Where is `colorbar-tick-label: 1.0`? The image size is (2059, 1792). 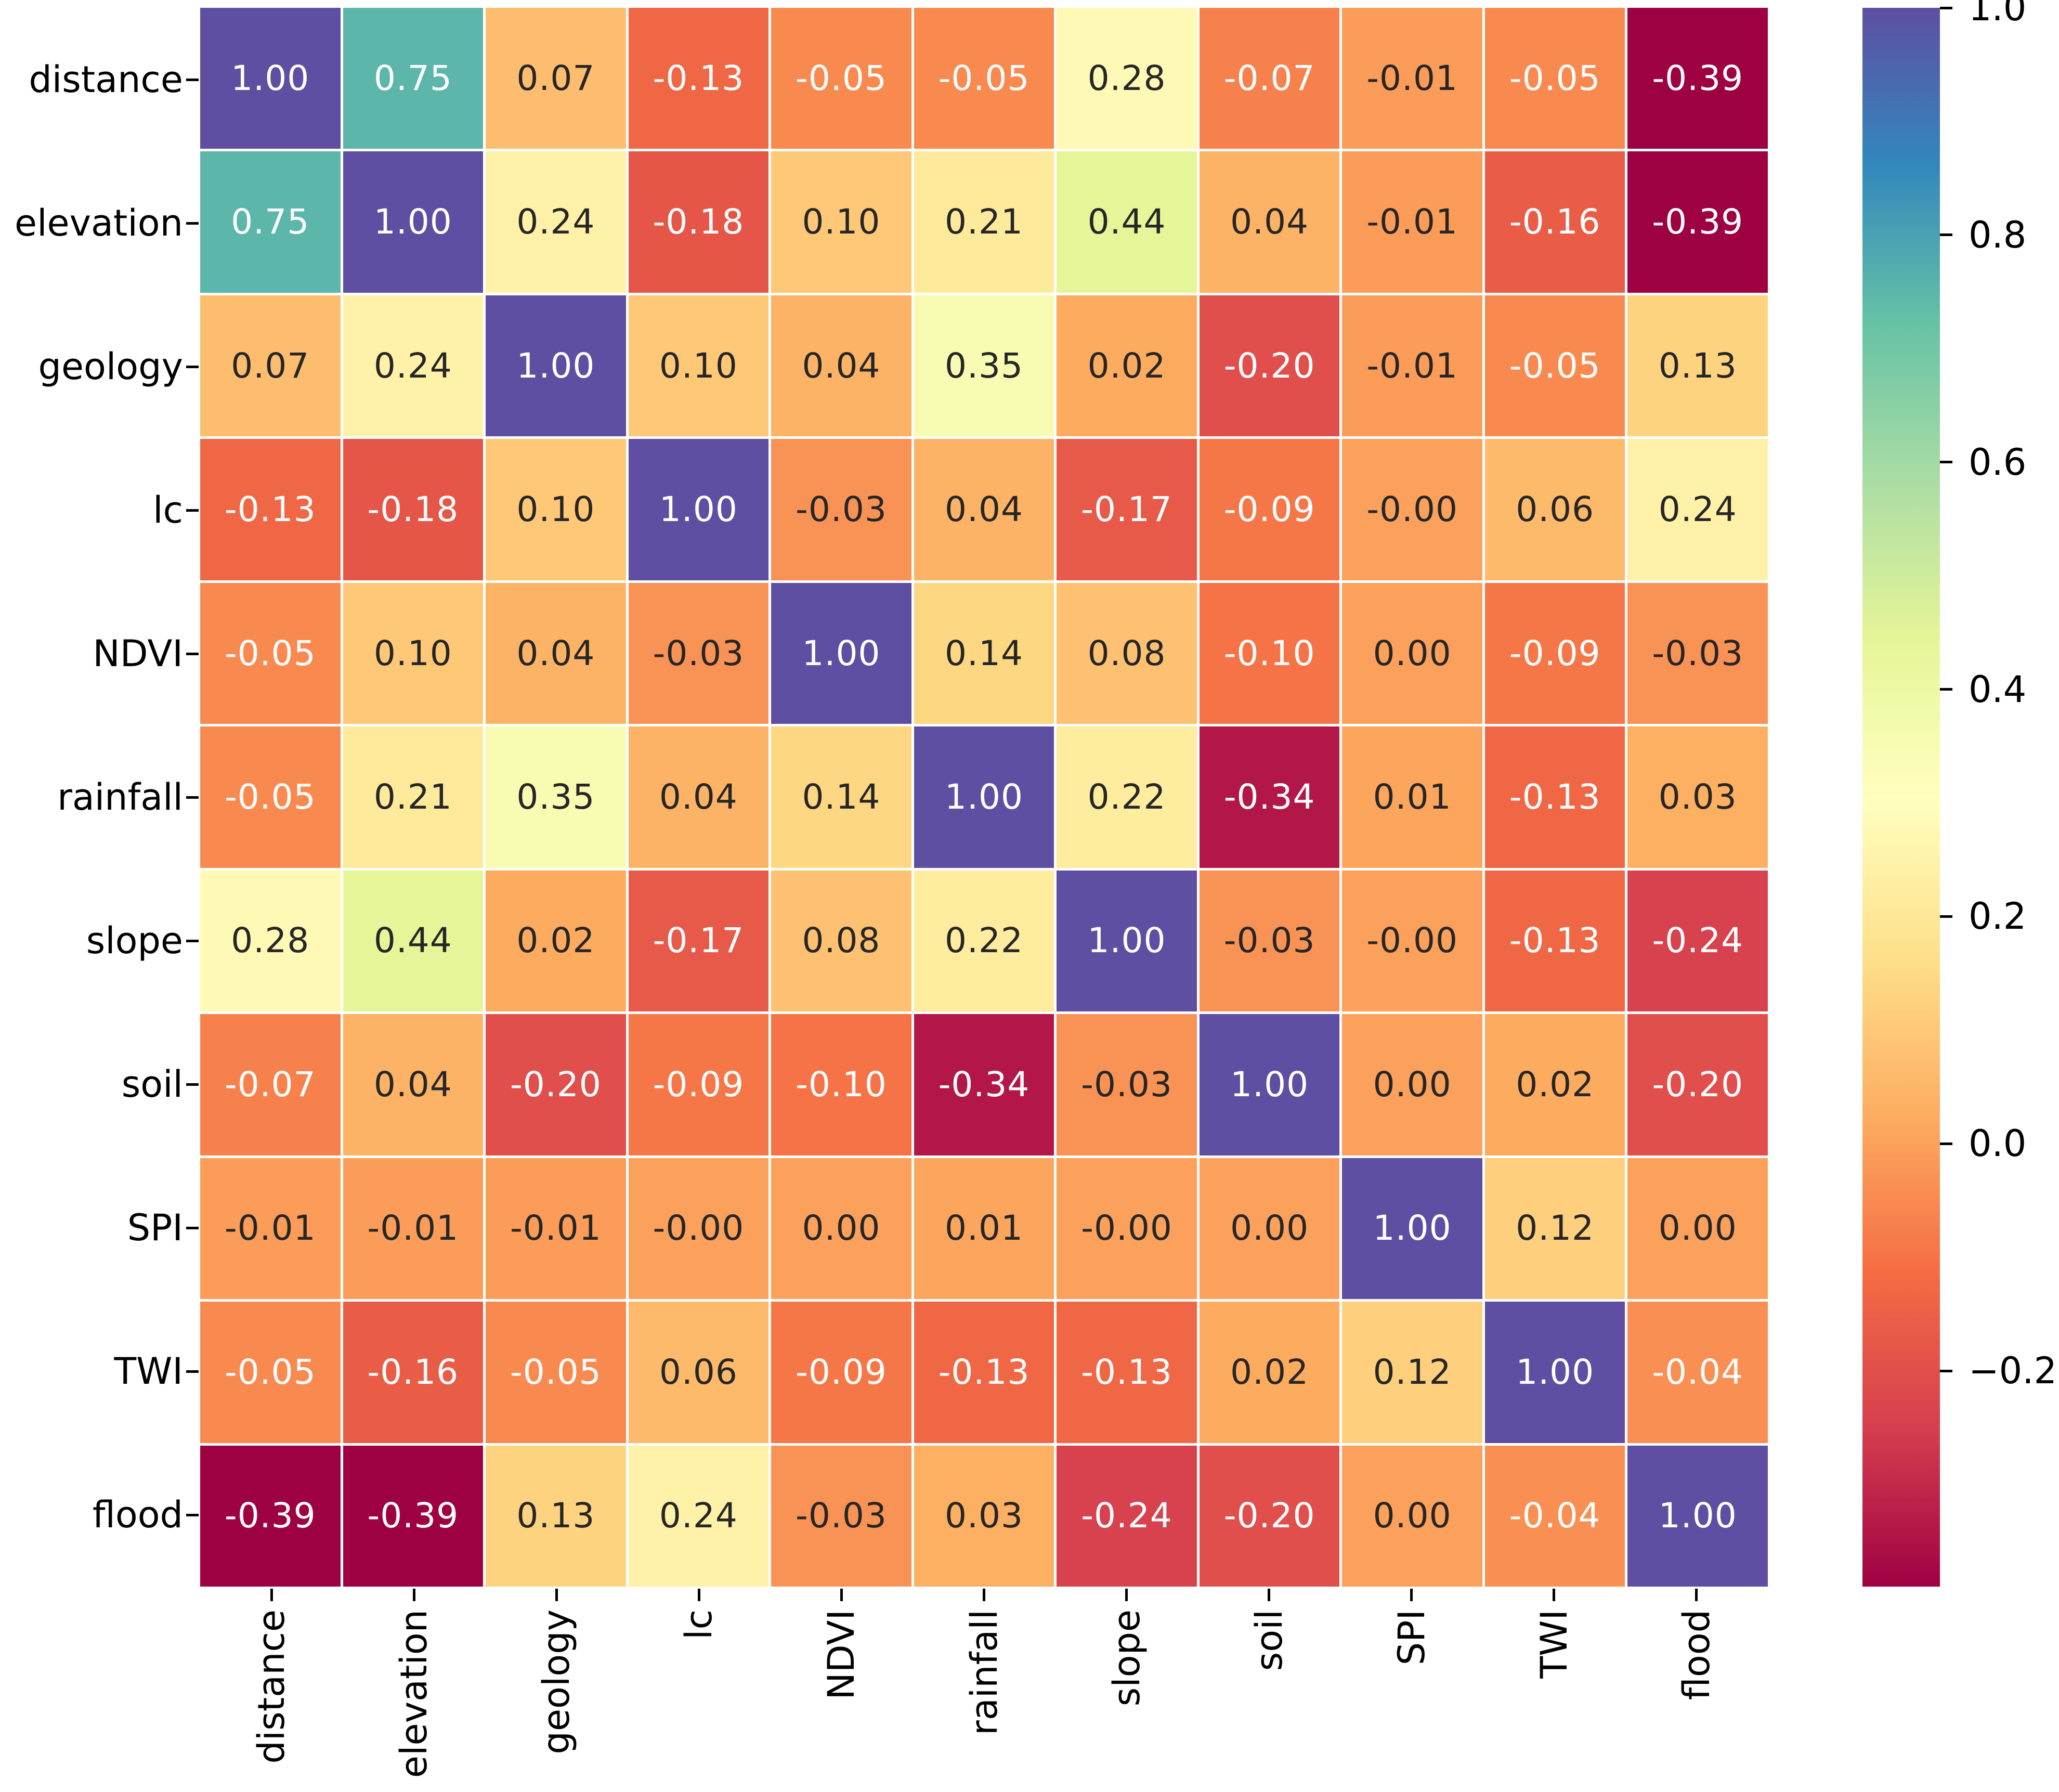 colorbar-tick-label: 1.0 is located at coordinates (1998, 14).